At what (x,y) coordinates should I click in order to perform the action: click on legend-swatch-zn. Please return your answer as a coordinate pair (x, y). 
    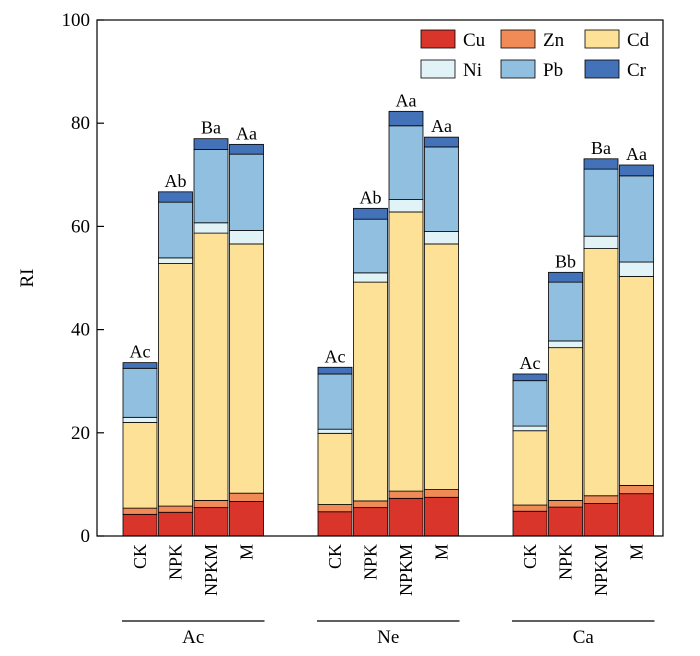
    Looking at the image, I should click on (518, 39).